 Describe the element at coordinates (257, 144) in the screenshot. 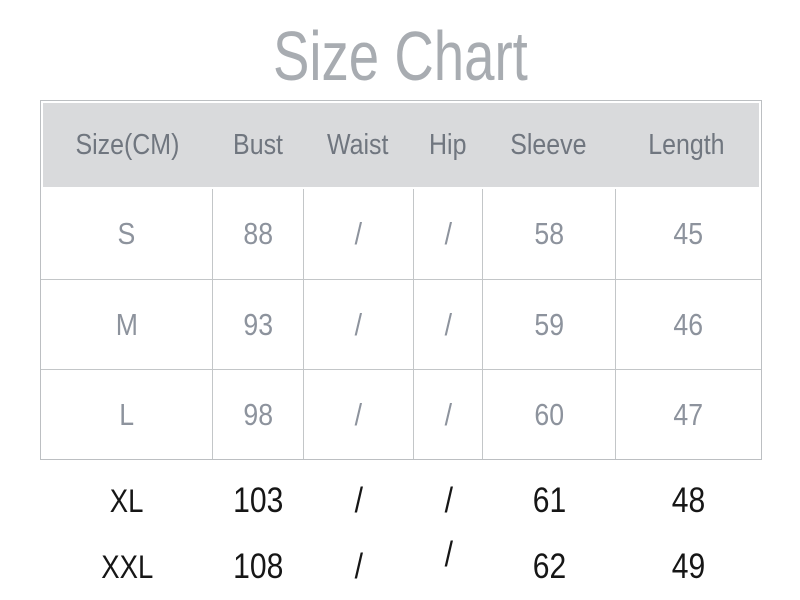

I see `column-header-bust: Bust` at that location.